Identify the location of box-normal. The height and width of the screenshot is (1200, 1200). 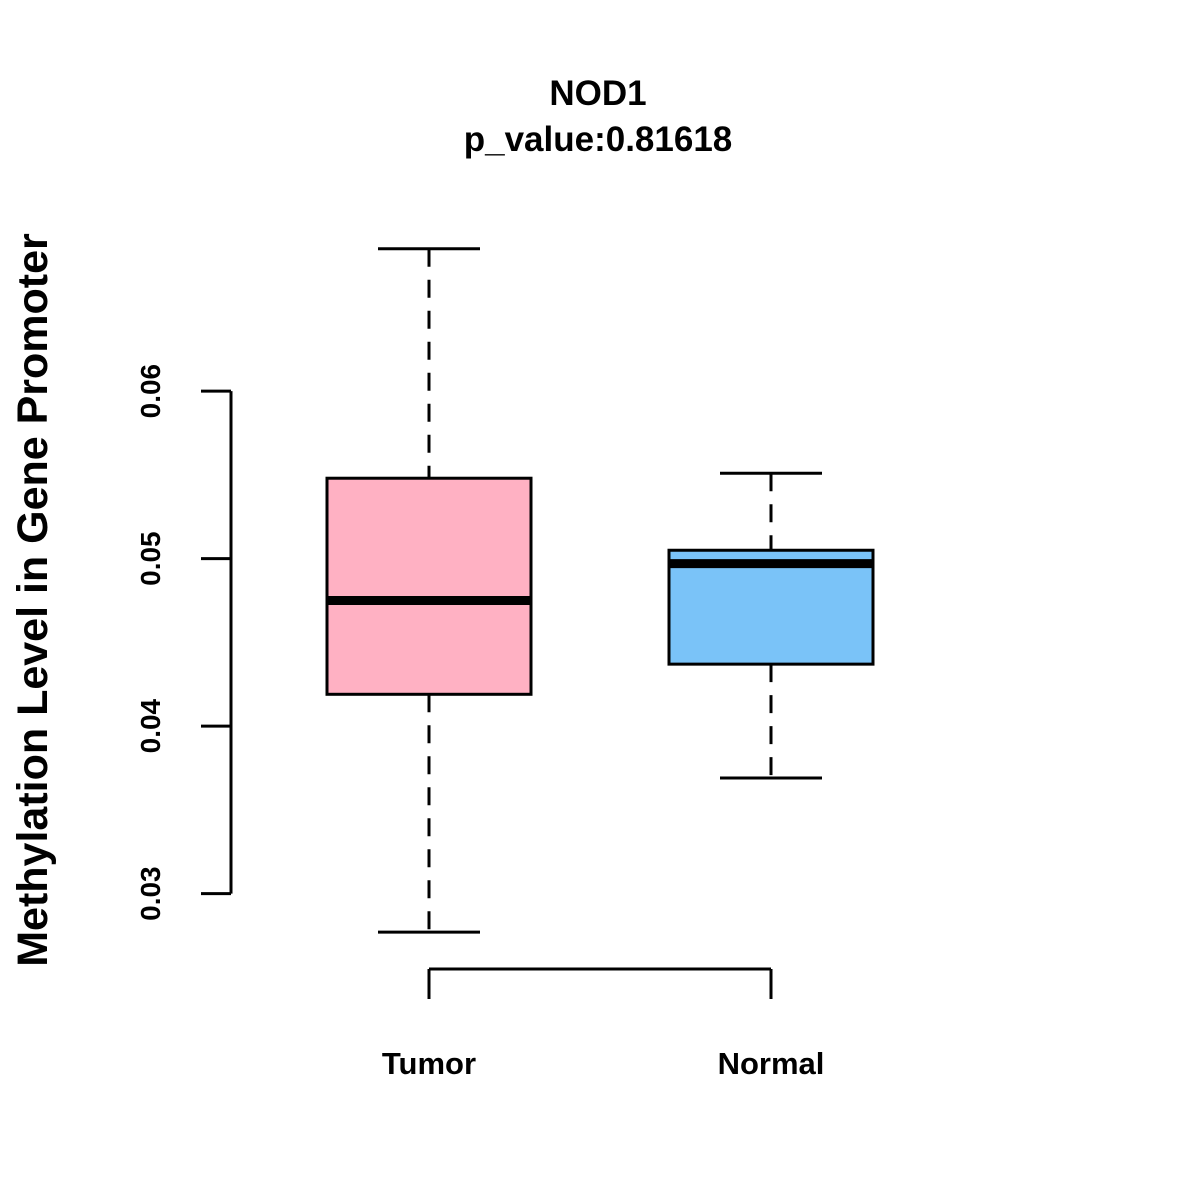
(771, 625).